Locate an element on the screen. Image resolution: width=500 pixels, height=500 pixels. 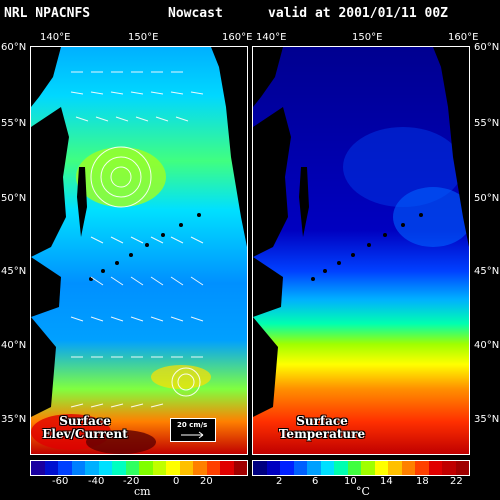
left-lat-35: 35°N is located at coordinates (14, 419).